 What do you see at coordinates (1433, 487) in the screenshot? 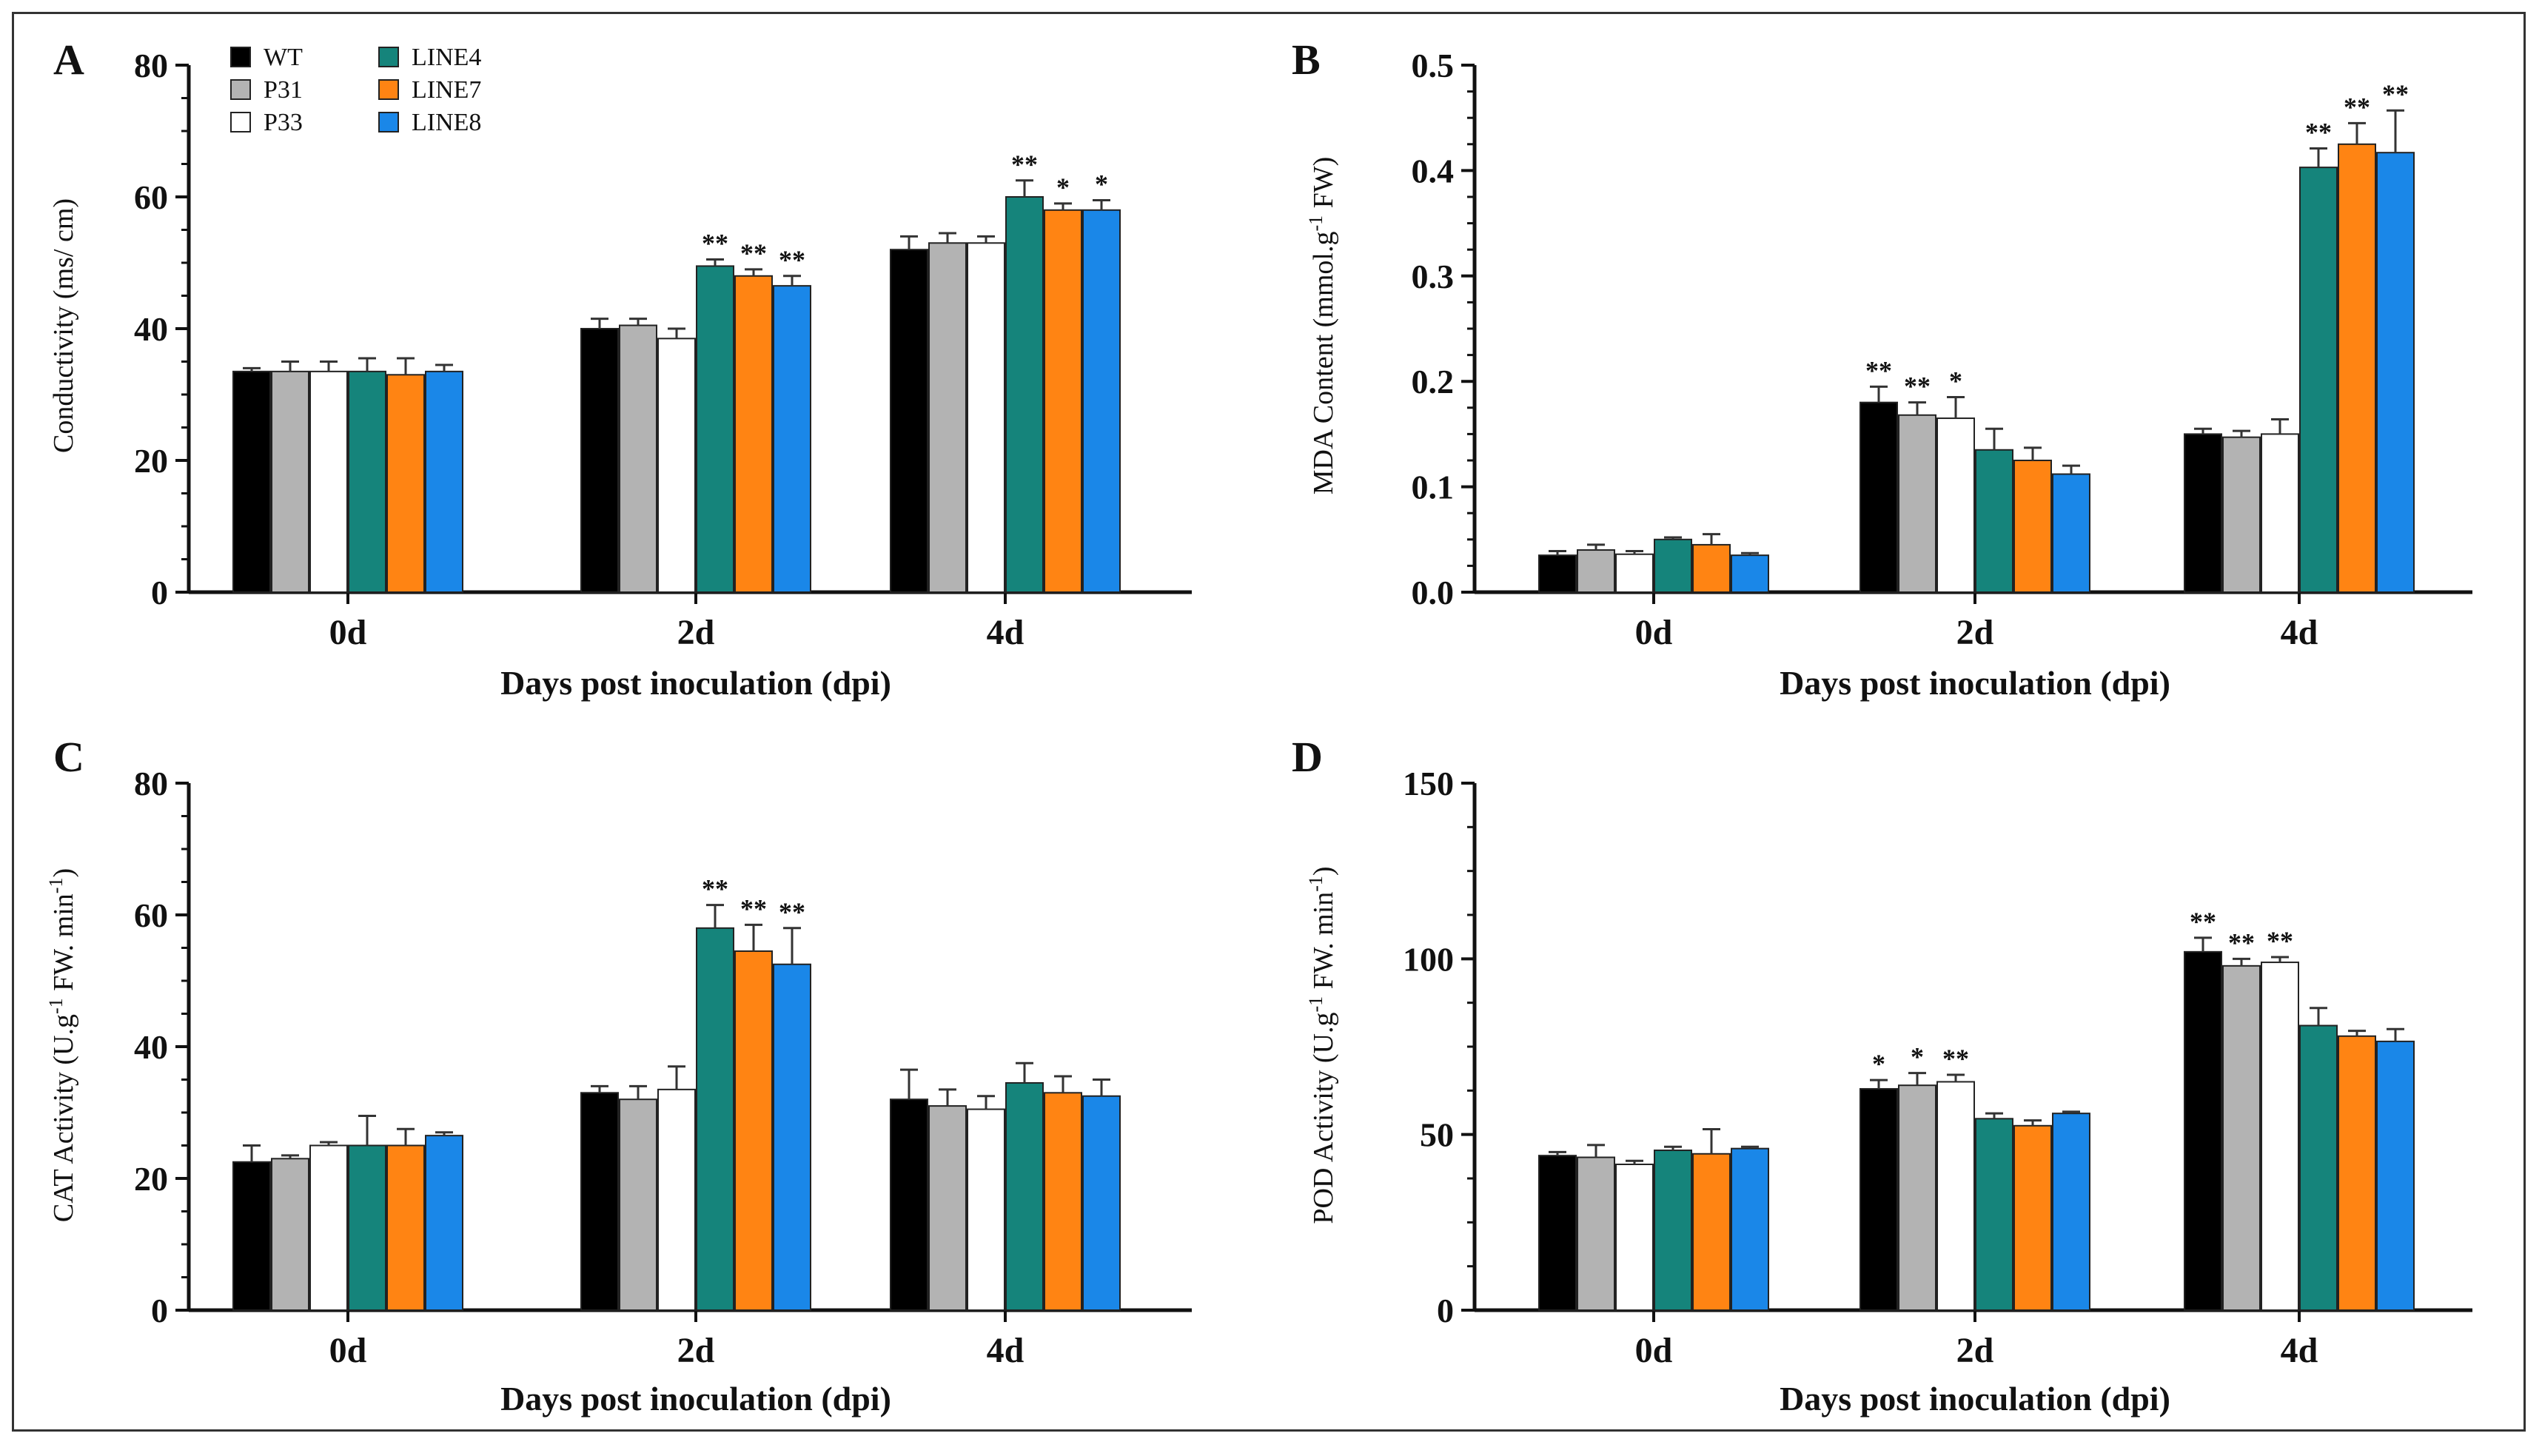
I see `y-tick-label: 0.1` at bounding box center [1433, 487].